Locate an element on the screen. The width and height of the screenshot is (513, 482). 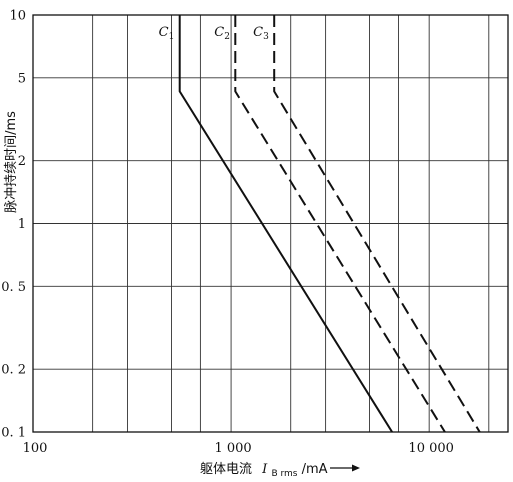
y-tick-label: 0. 2 is located at coordinates (13, 370).